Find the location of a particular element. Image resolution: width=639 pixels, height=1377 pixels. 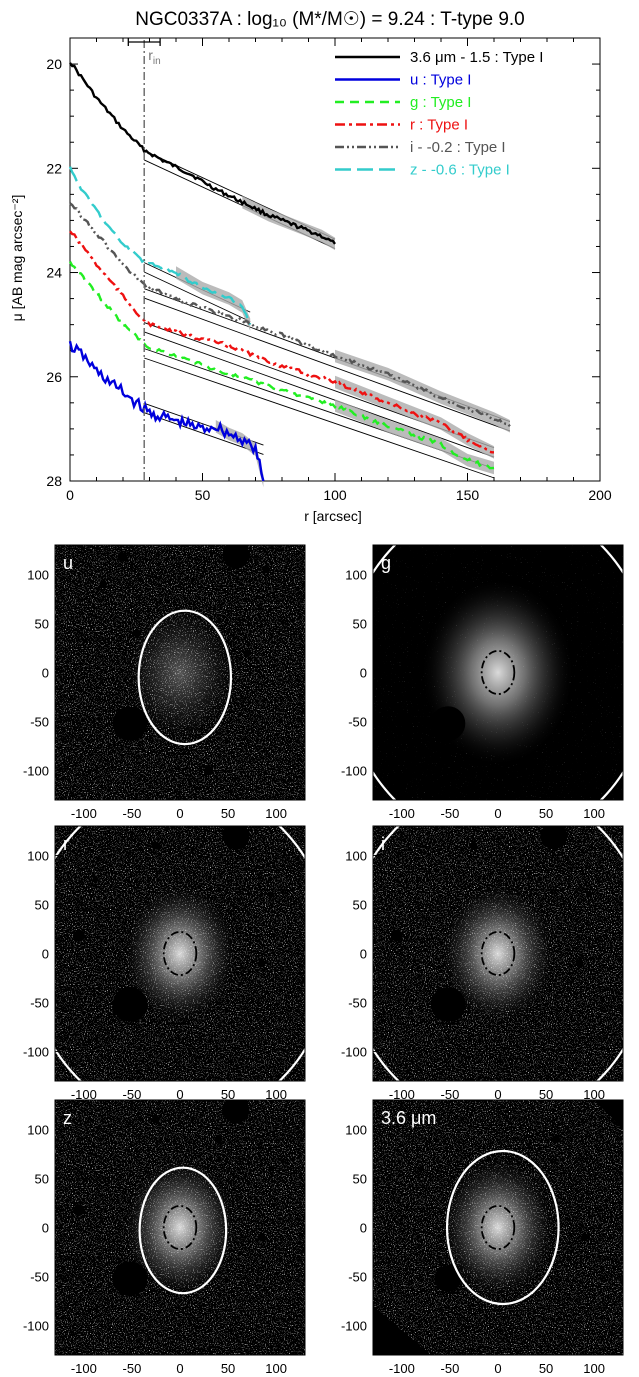

series-3-error-band is located at coordinates (414, 417).